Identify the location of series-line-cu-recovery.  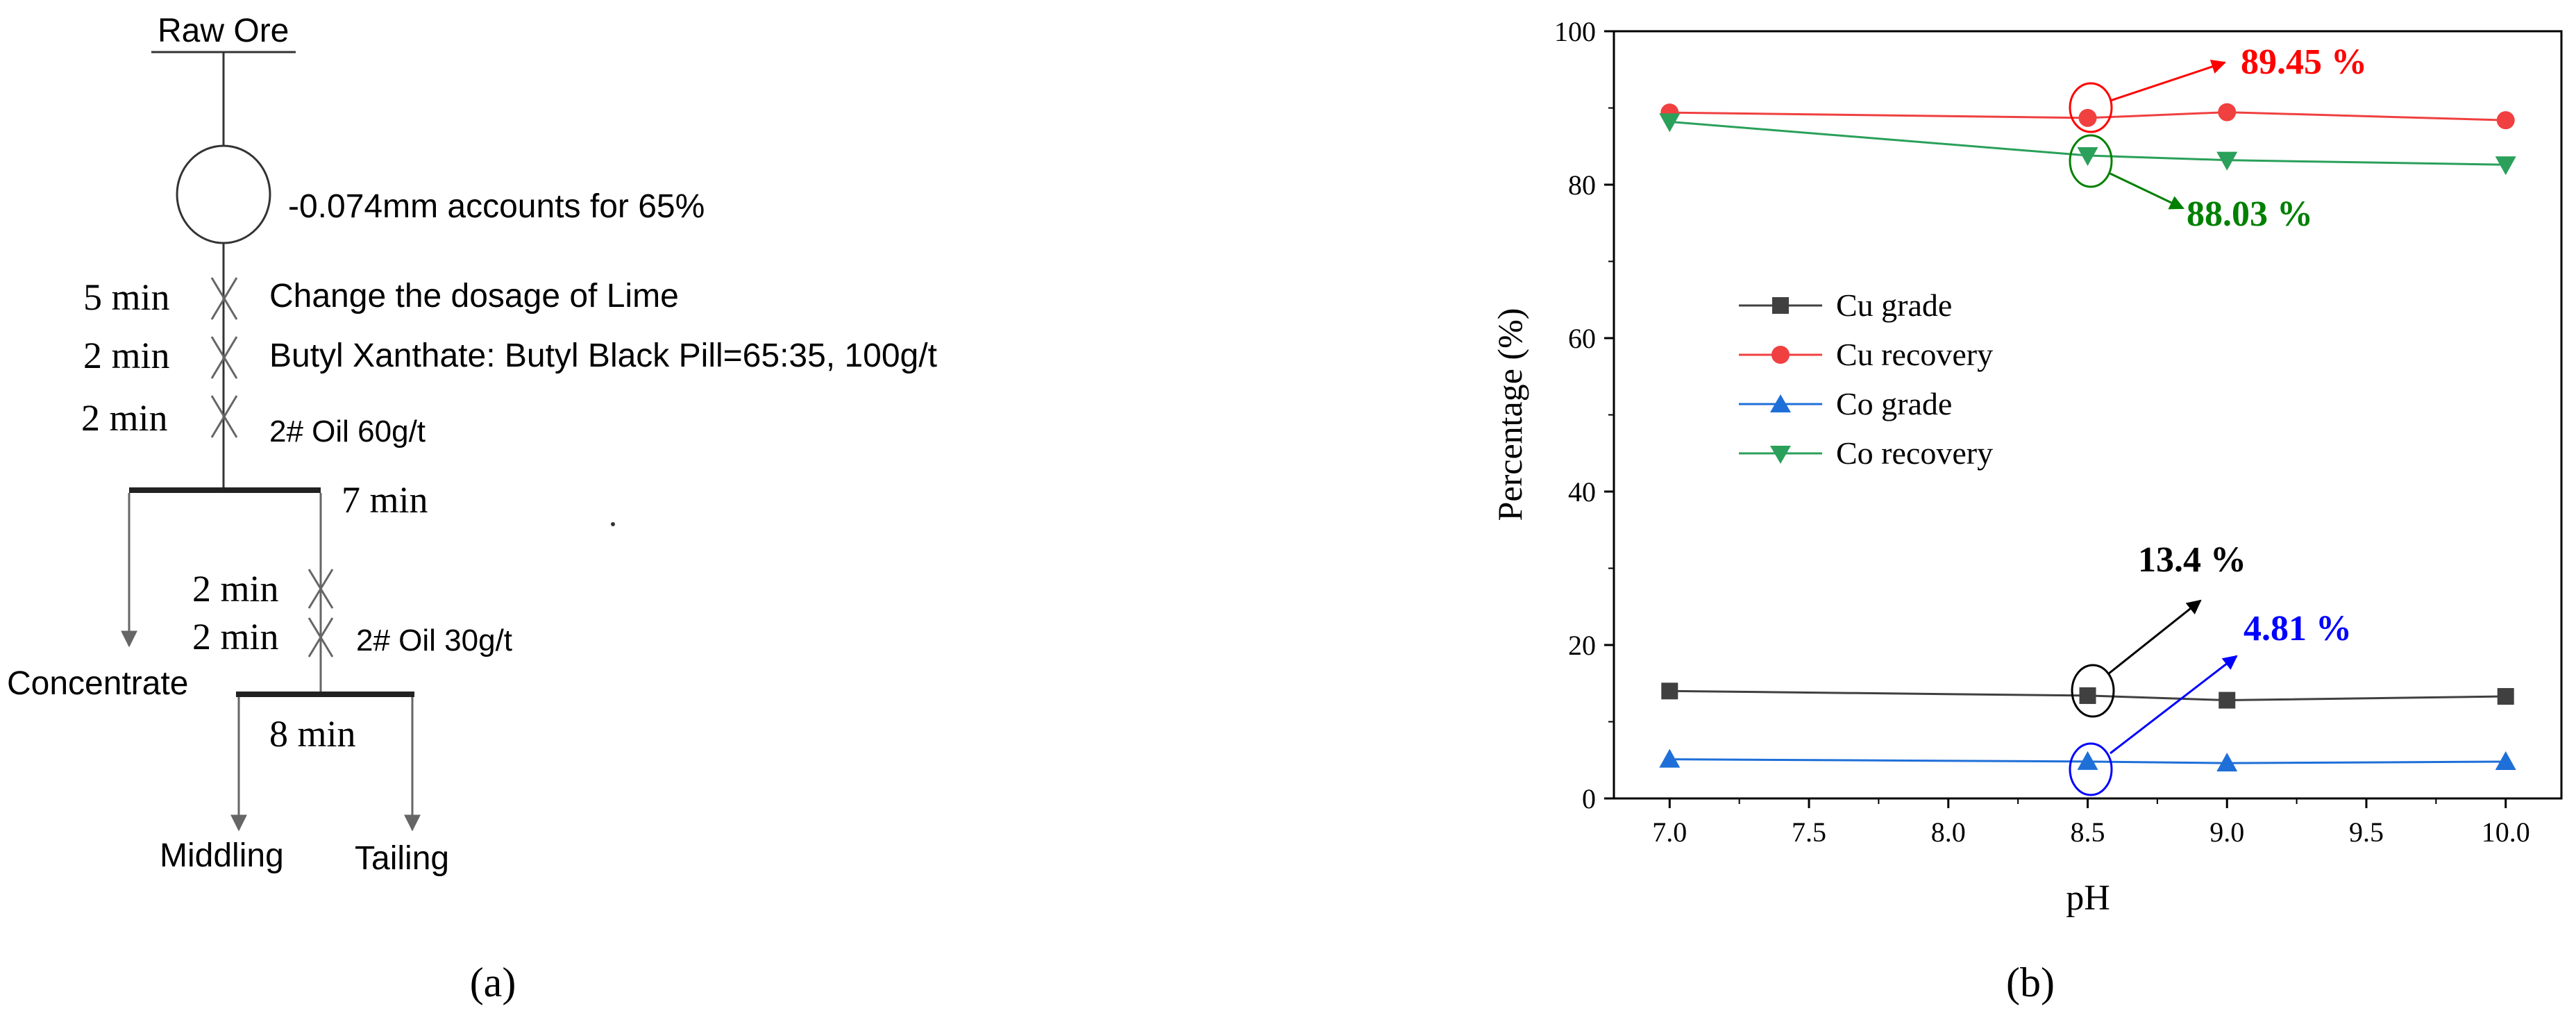
(2087, 116).